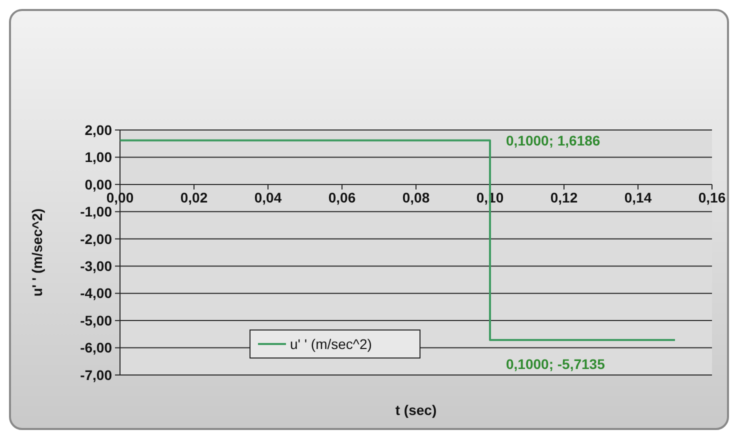 This screenshot has height=439, width=738. Describe the element at coordinates (712, 197) in the screenshot. I see `x-tick-label: 0,16` at that location.